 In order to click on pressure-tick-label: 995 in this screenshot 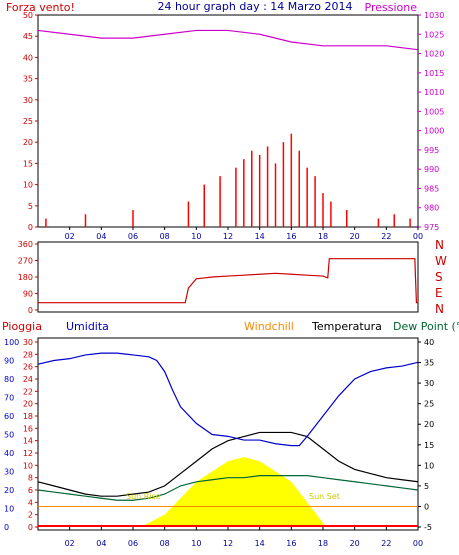, I will do `click(431, 150)`.